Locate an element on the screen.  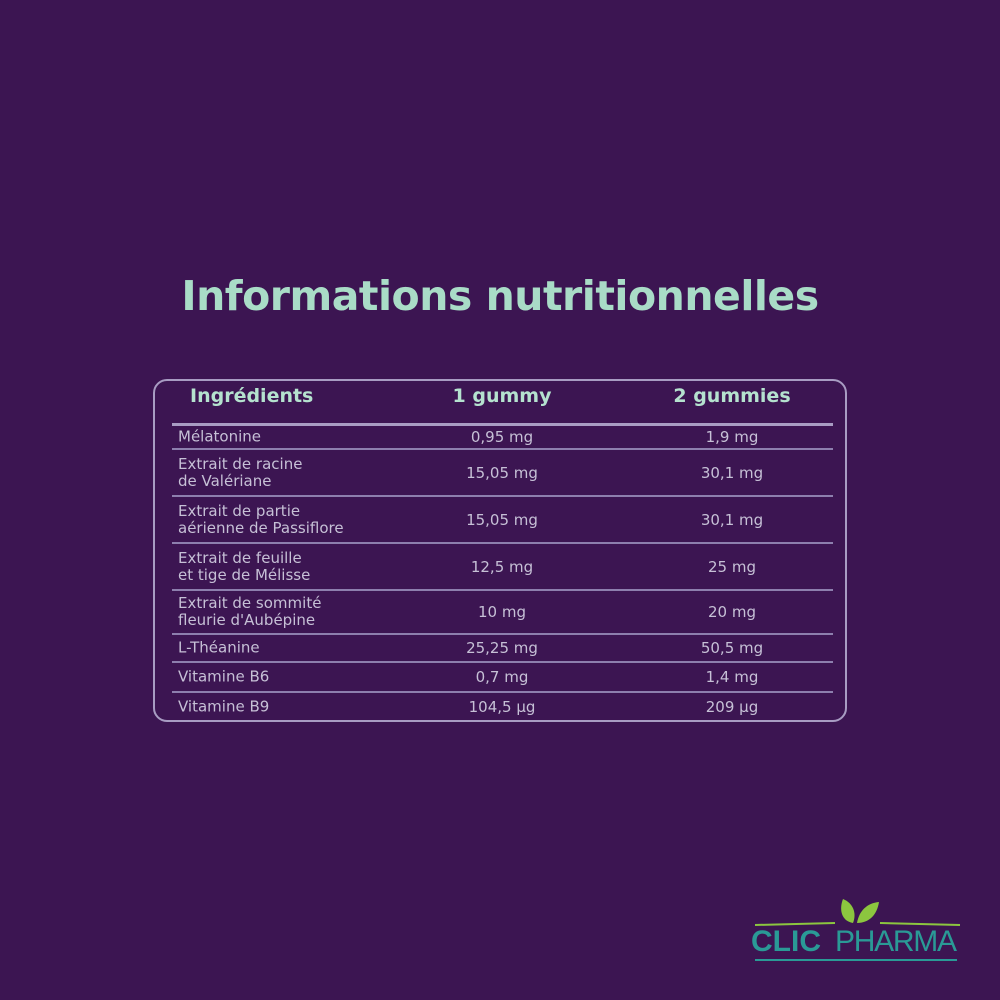
leaves-icon: CLIC PHARMA is located at coordinates (856, 930).